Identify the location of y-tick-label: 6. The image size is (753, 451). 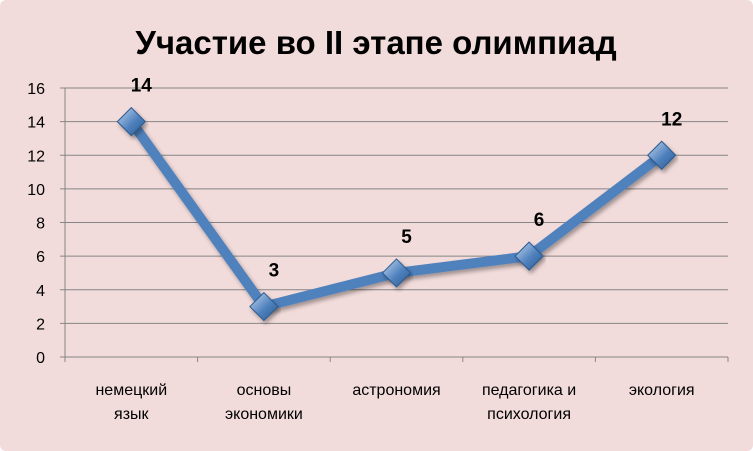
(40, 257).